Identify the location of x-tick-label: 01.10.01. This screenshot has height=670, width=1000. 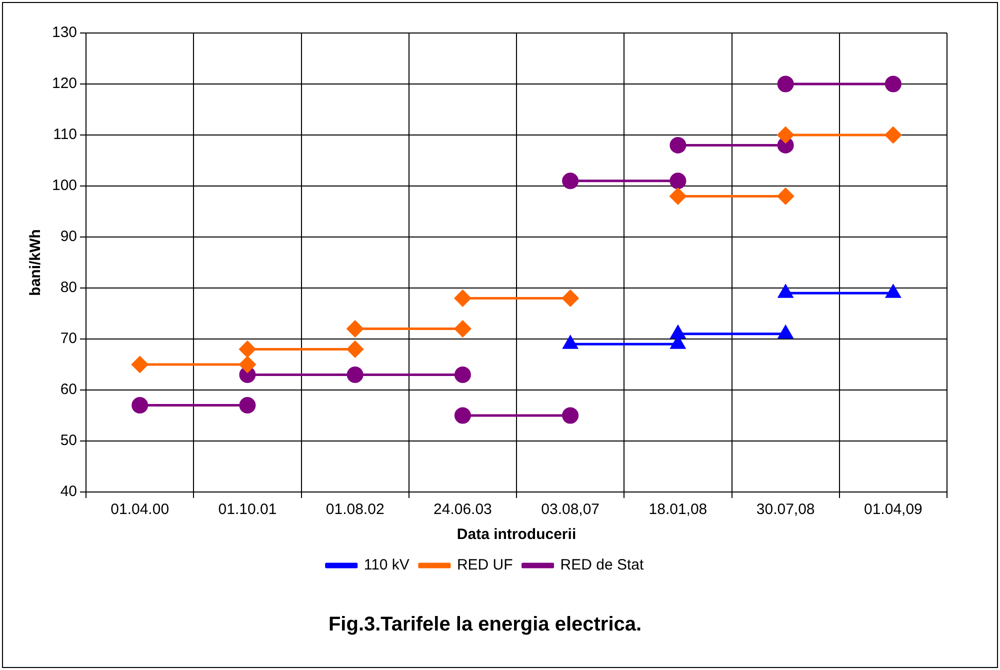
(247, 509).